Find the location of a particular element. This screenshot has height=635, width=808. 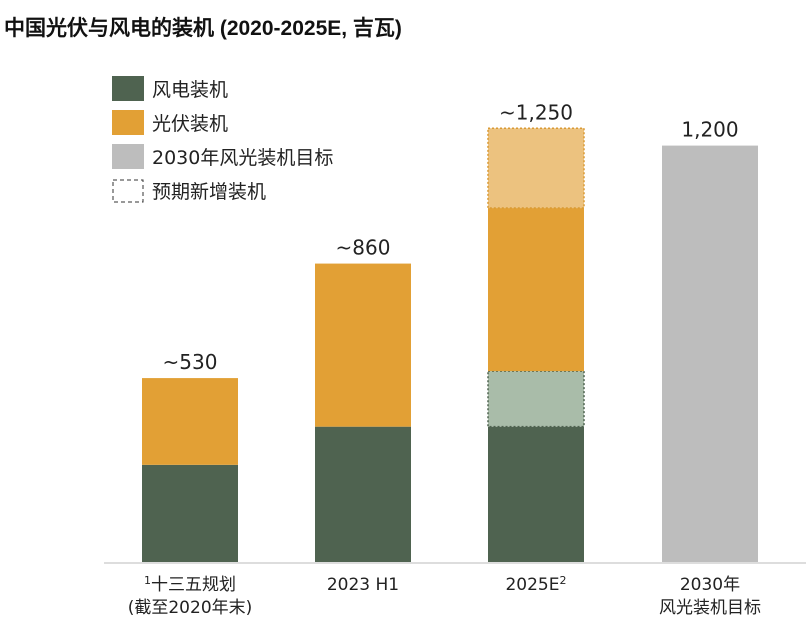

legend-label-3: 预期新增装机 is located at coordinates (209, 192).